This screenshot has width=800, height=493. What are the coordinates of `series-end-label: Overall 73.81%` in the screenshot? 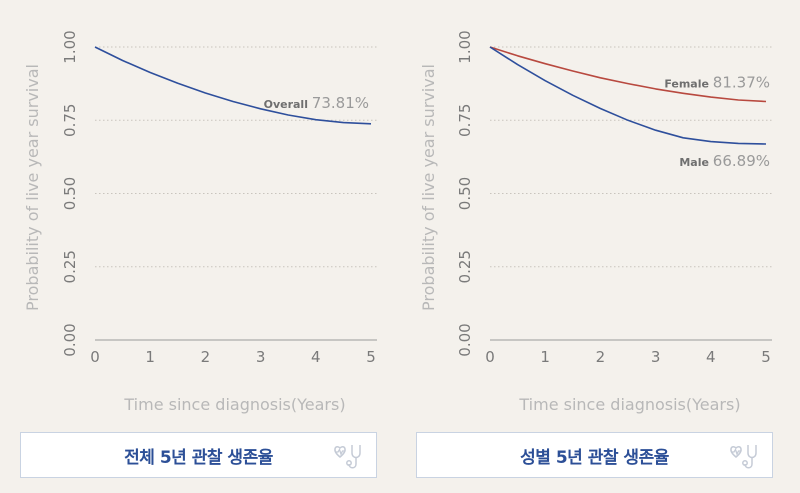 It's located at (316, 103).